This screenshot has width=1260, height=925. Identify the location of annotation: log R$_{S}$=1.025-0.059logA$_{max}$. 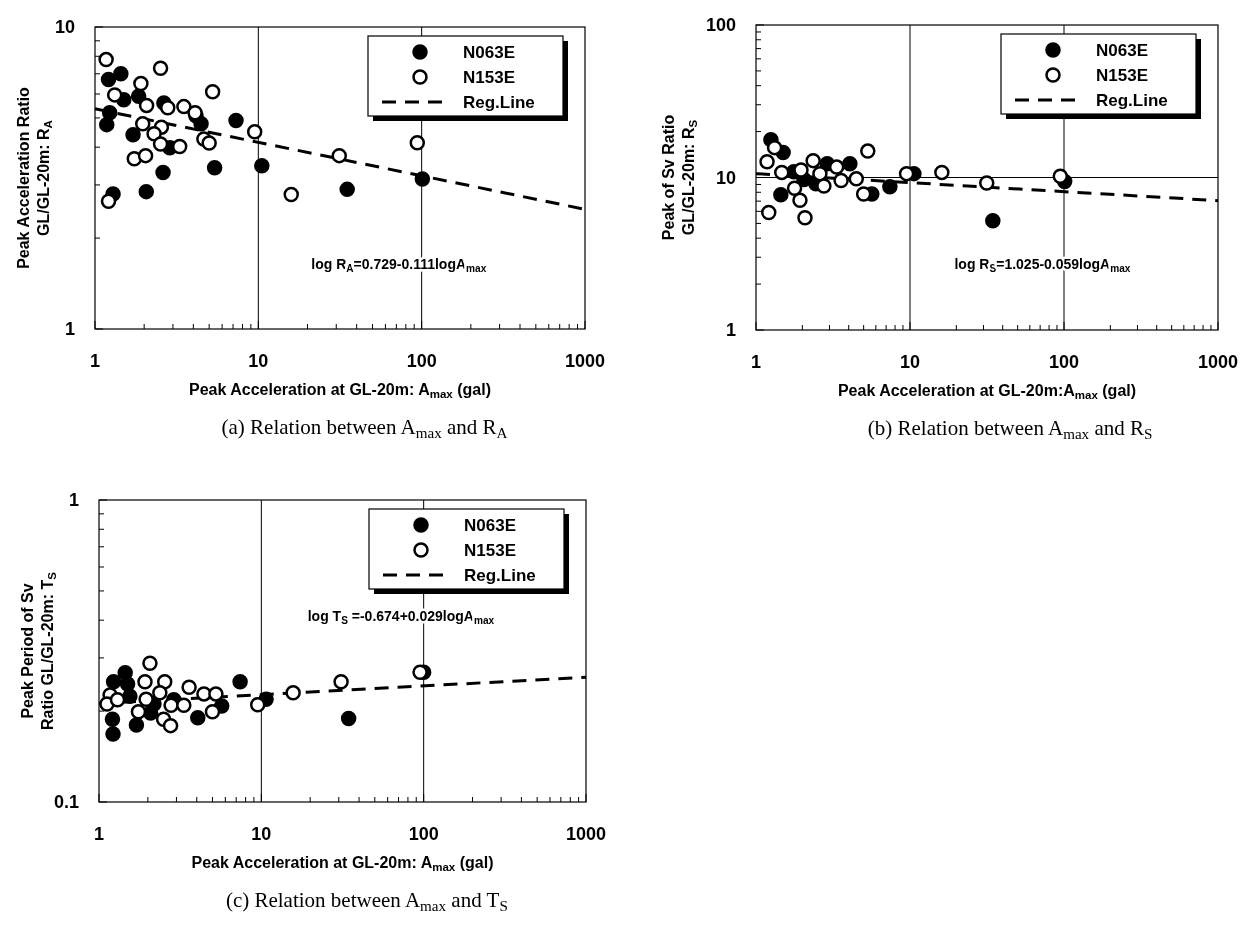
(1042, 265).